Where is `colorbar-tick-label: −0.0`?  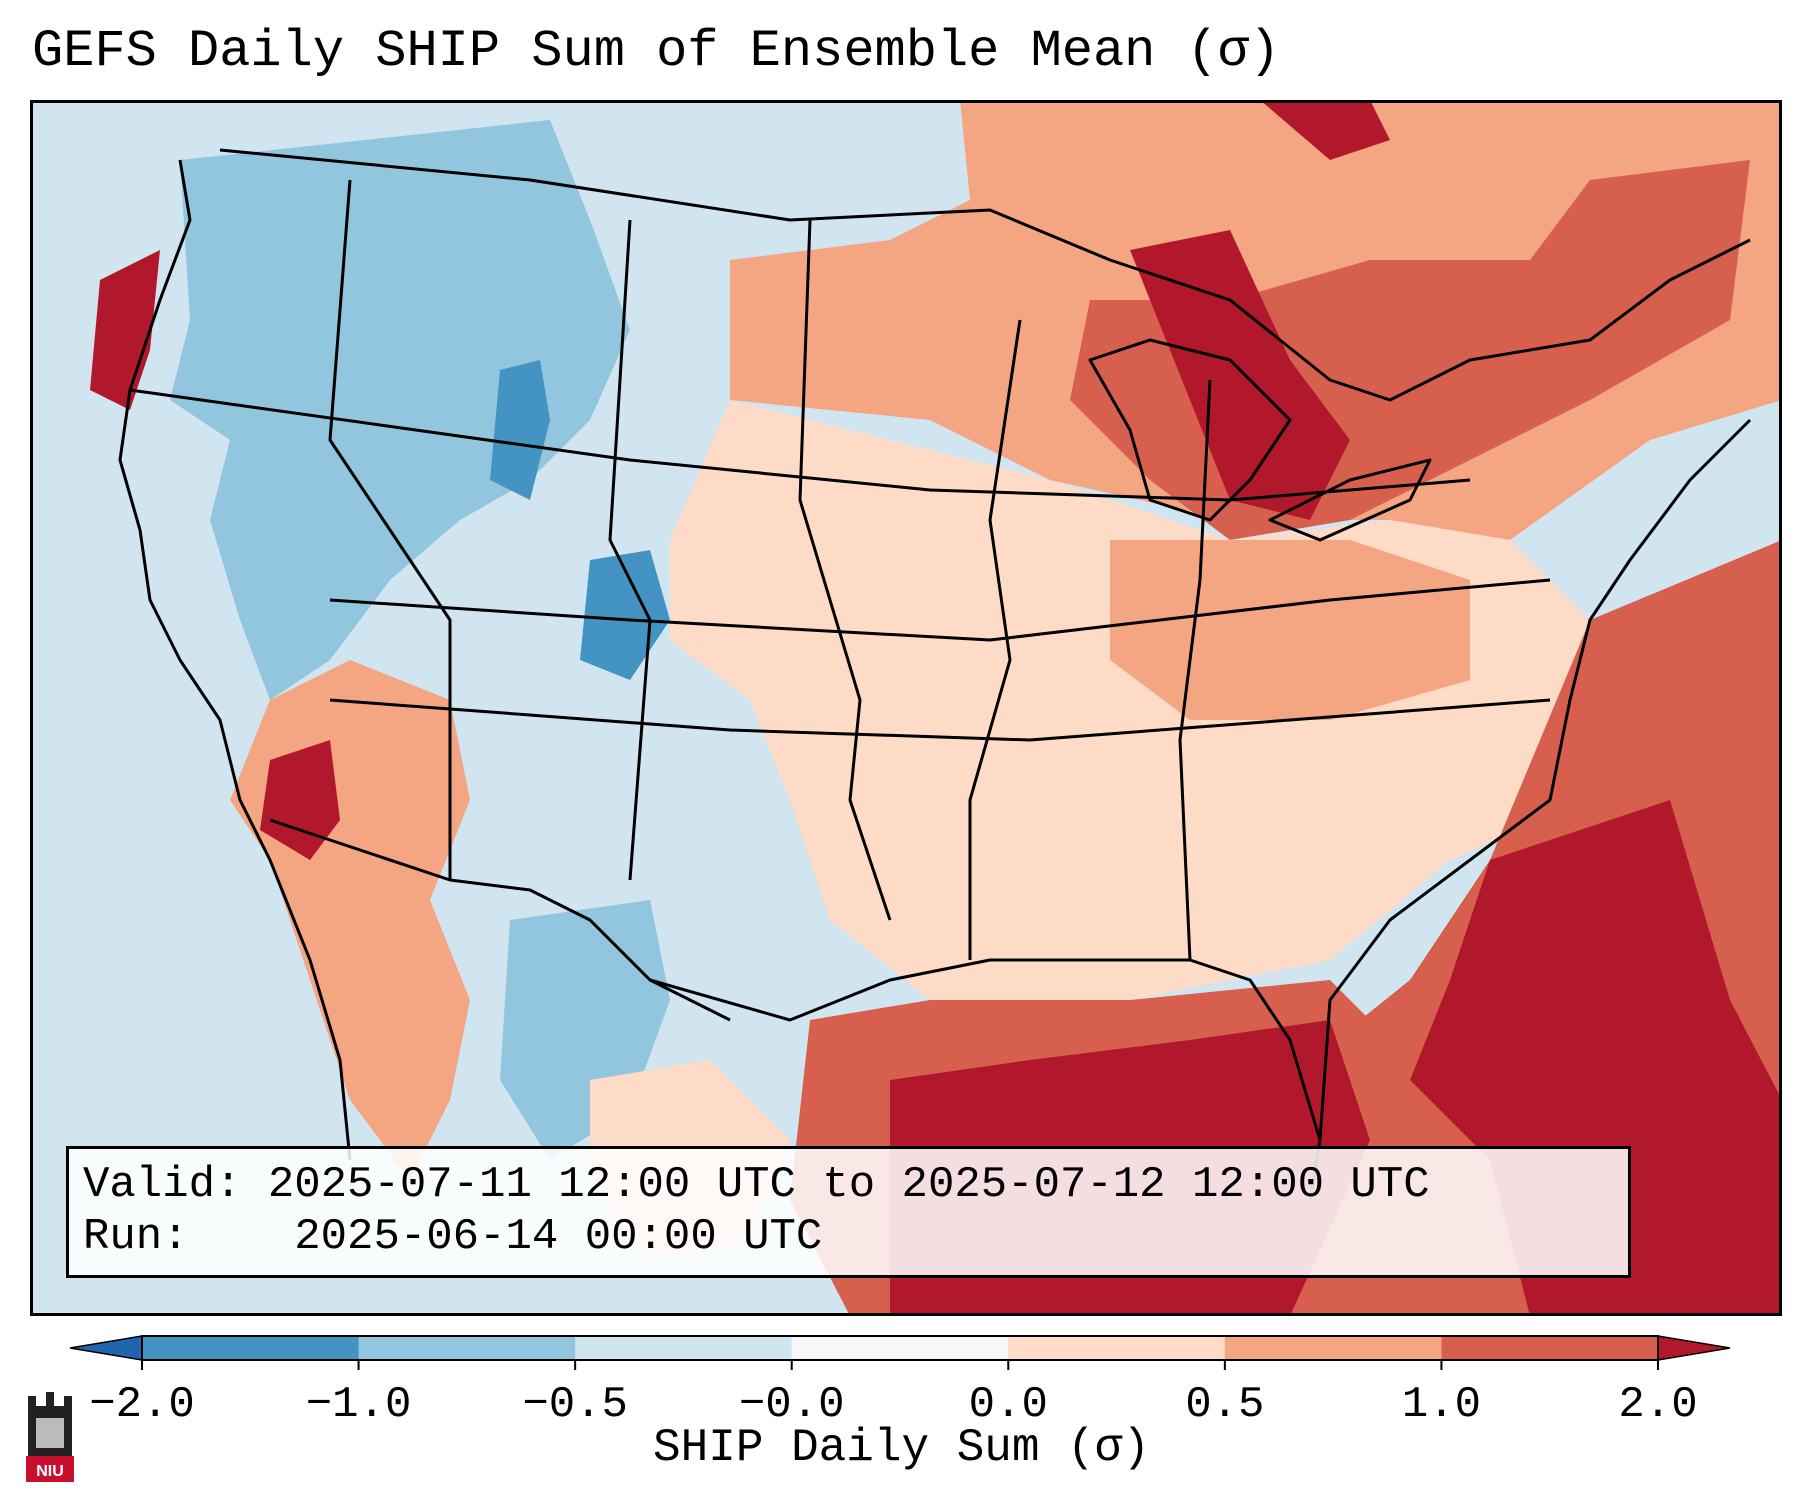 colorbar-tick-label: −0.0 is located at coordinates (792, 1405).